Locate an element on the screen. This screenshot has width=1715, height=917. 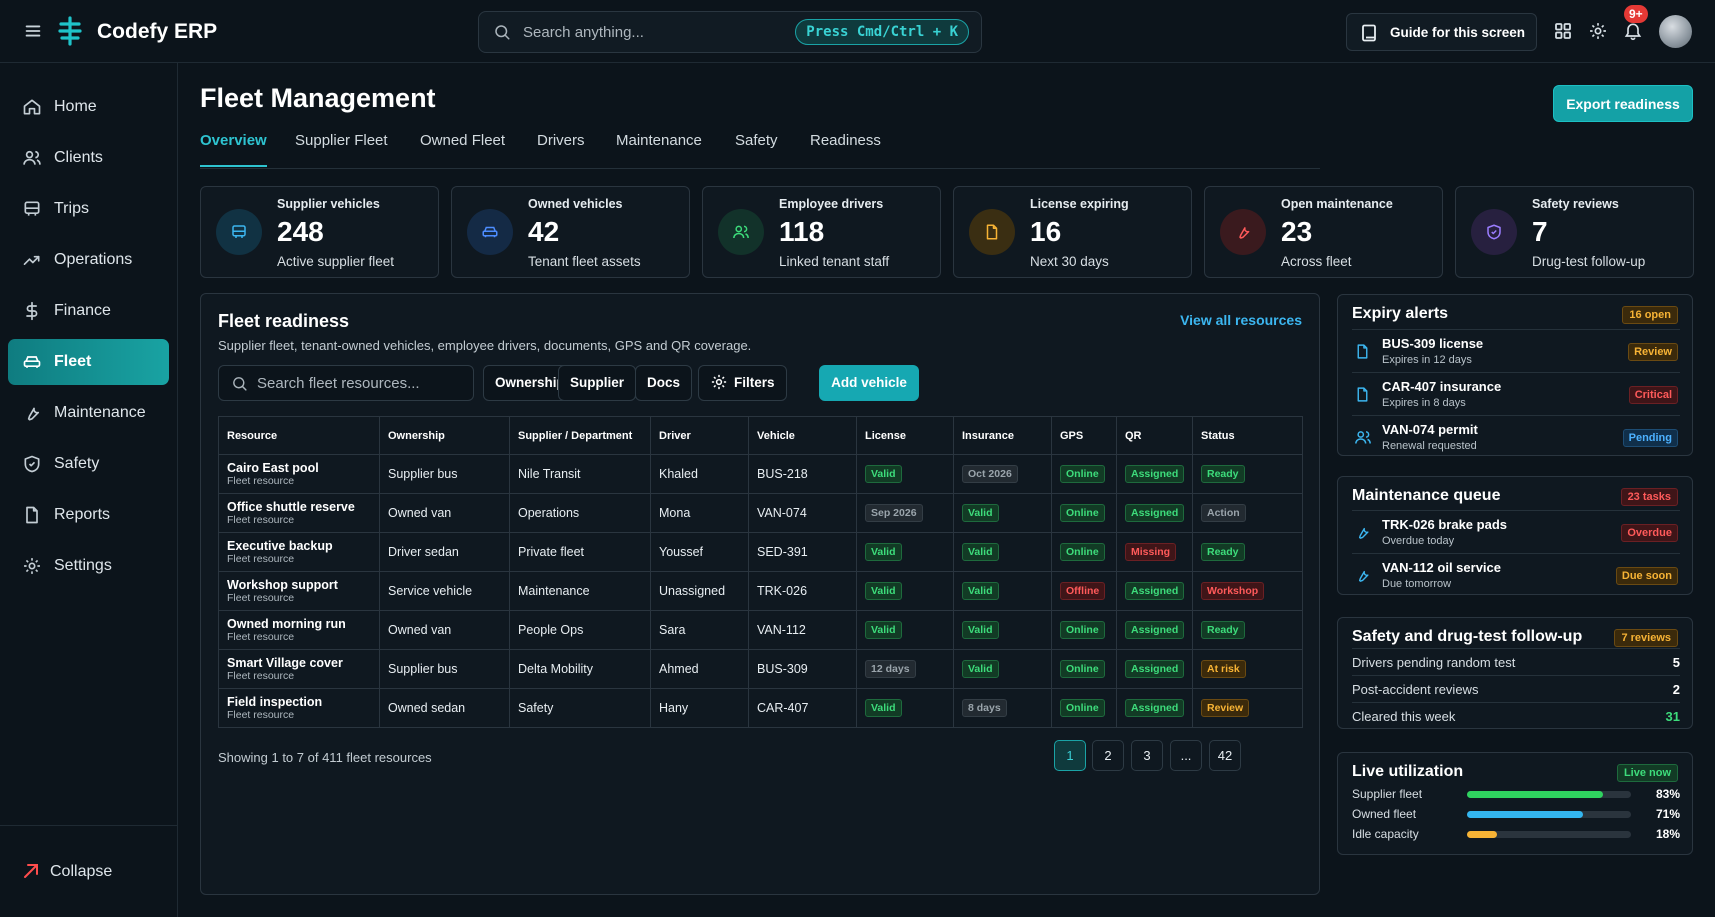
page-button-3: 3 is located at coordinates (1147, 755).